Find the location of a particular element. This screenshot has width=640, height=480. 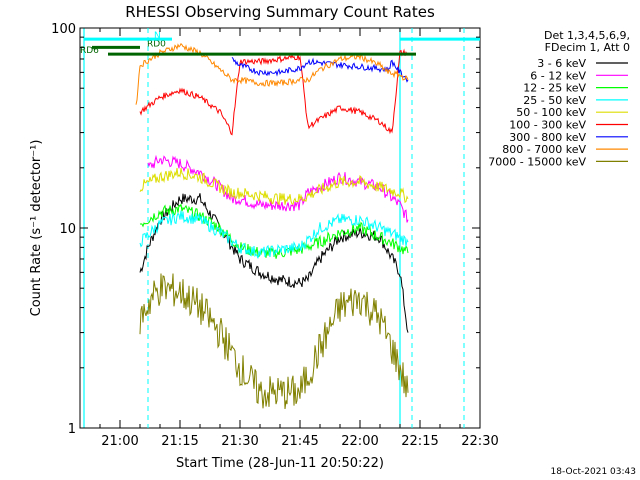

y-tick-label: 100 is located at coordinates (63, 29).